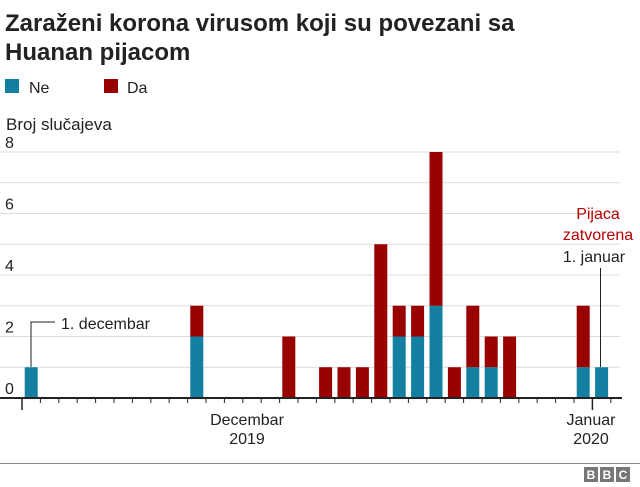 The image size is (640, 487). I want to click on legend-label-ne: Ne, so click(39, 88).